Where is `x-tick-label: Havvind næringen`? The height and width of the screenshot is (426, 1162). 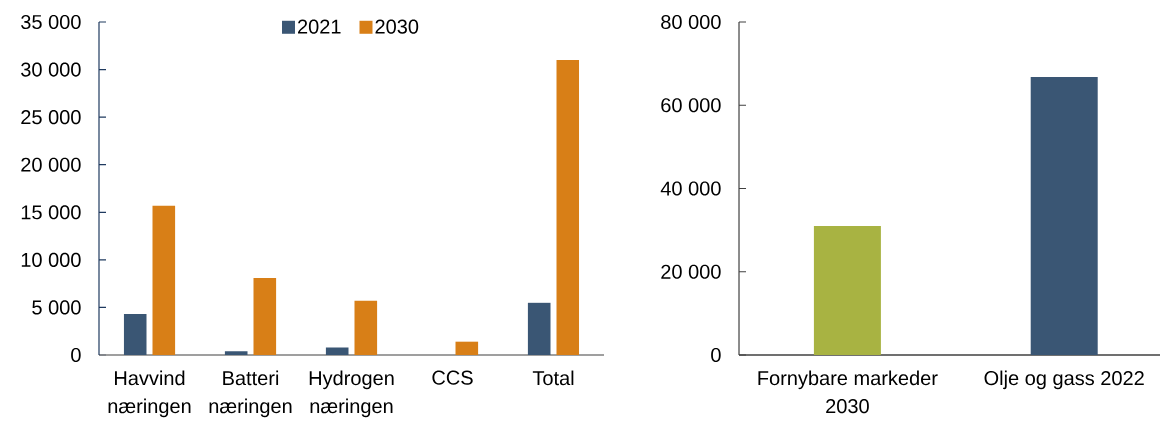 x-tick-label: Havvind næringen is located at coordinates (149, 394).